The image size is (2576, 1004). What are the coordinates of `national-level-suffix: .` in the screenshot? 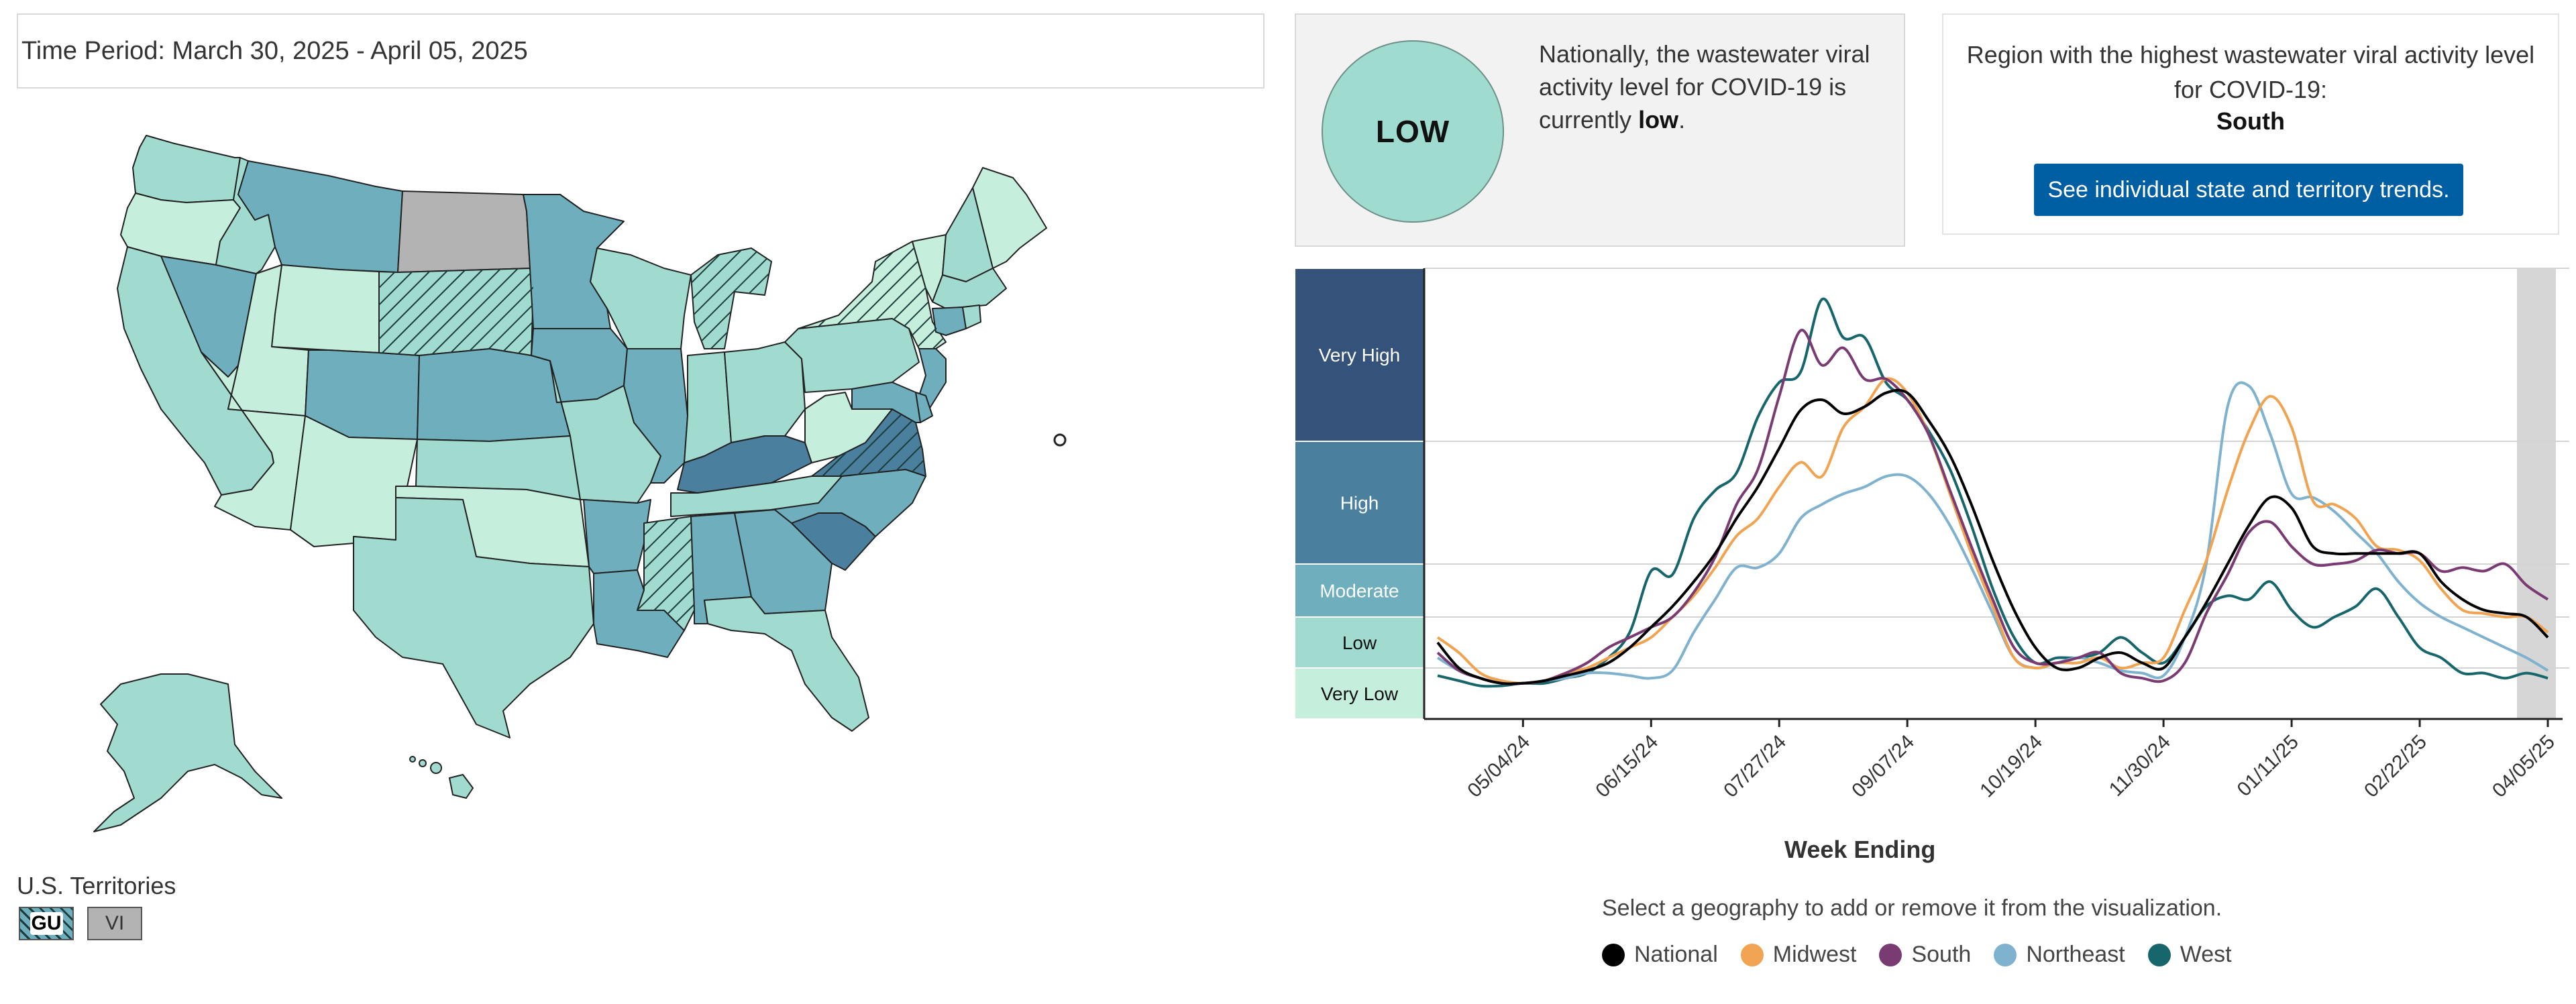 It's located at (1682, 119).